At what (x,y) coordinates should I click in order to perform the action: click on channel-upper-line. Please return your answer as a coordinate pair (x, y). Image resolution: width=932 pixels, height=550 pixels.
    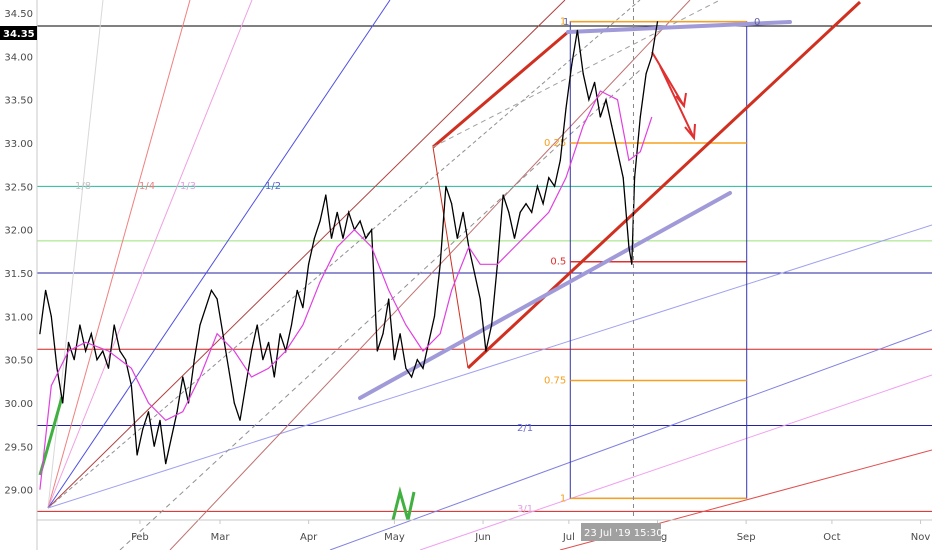
    Looking at the image, I should click on (500, 89).